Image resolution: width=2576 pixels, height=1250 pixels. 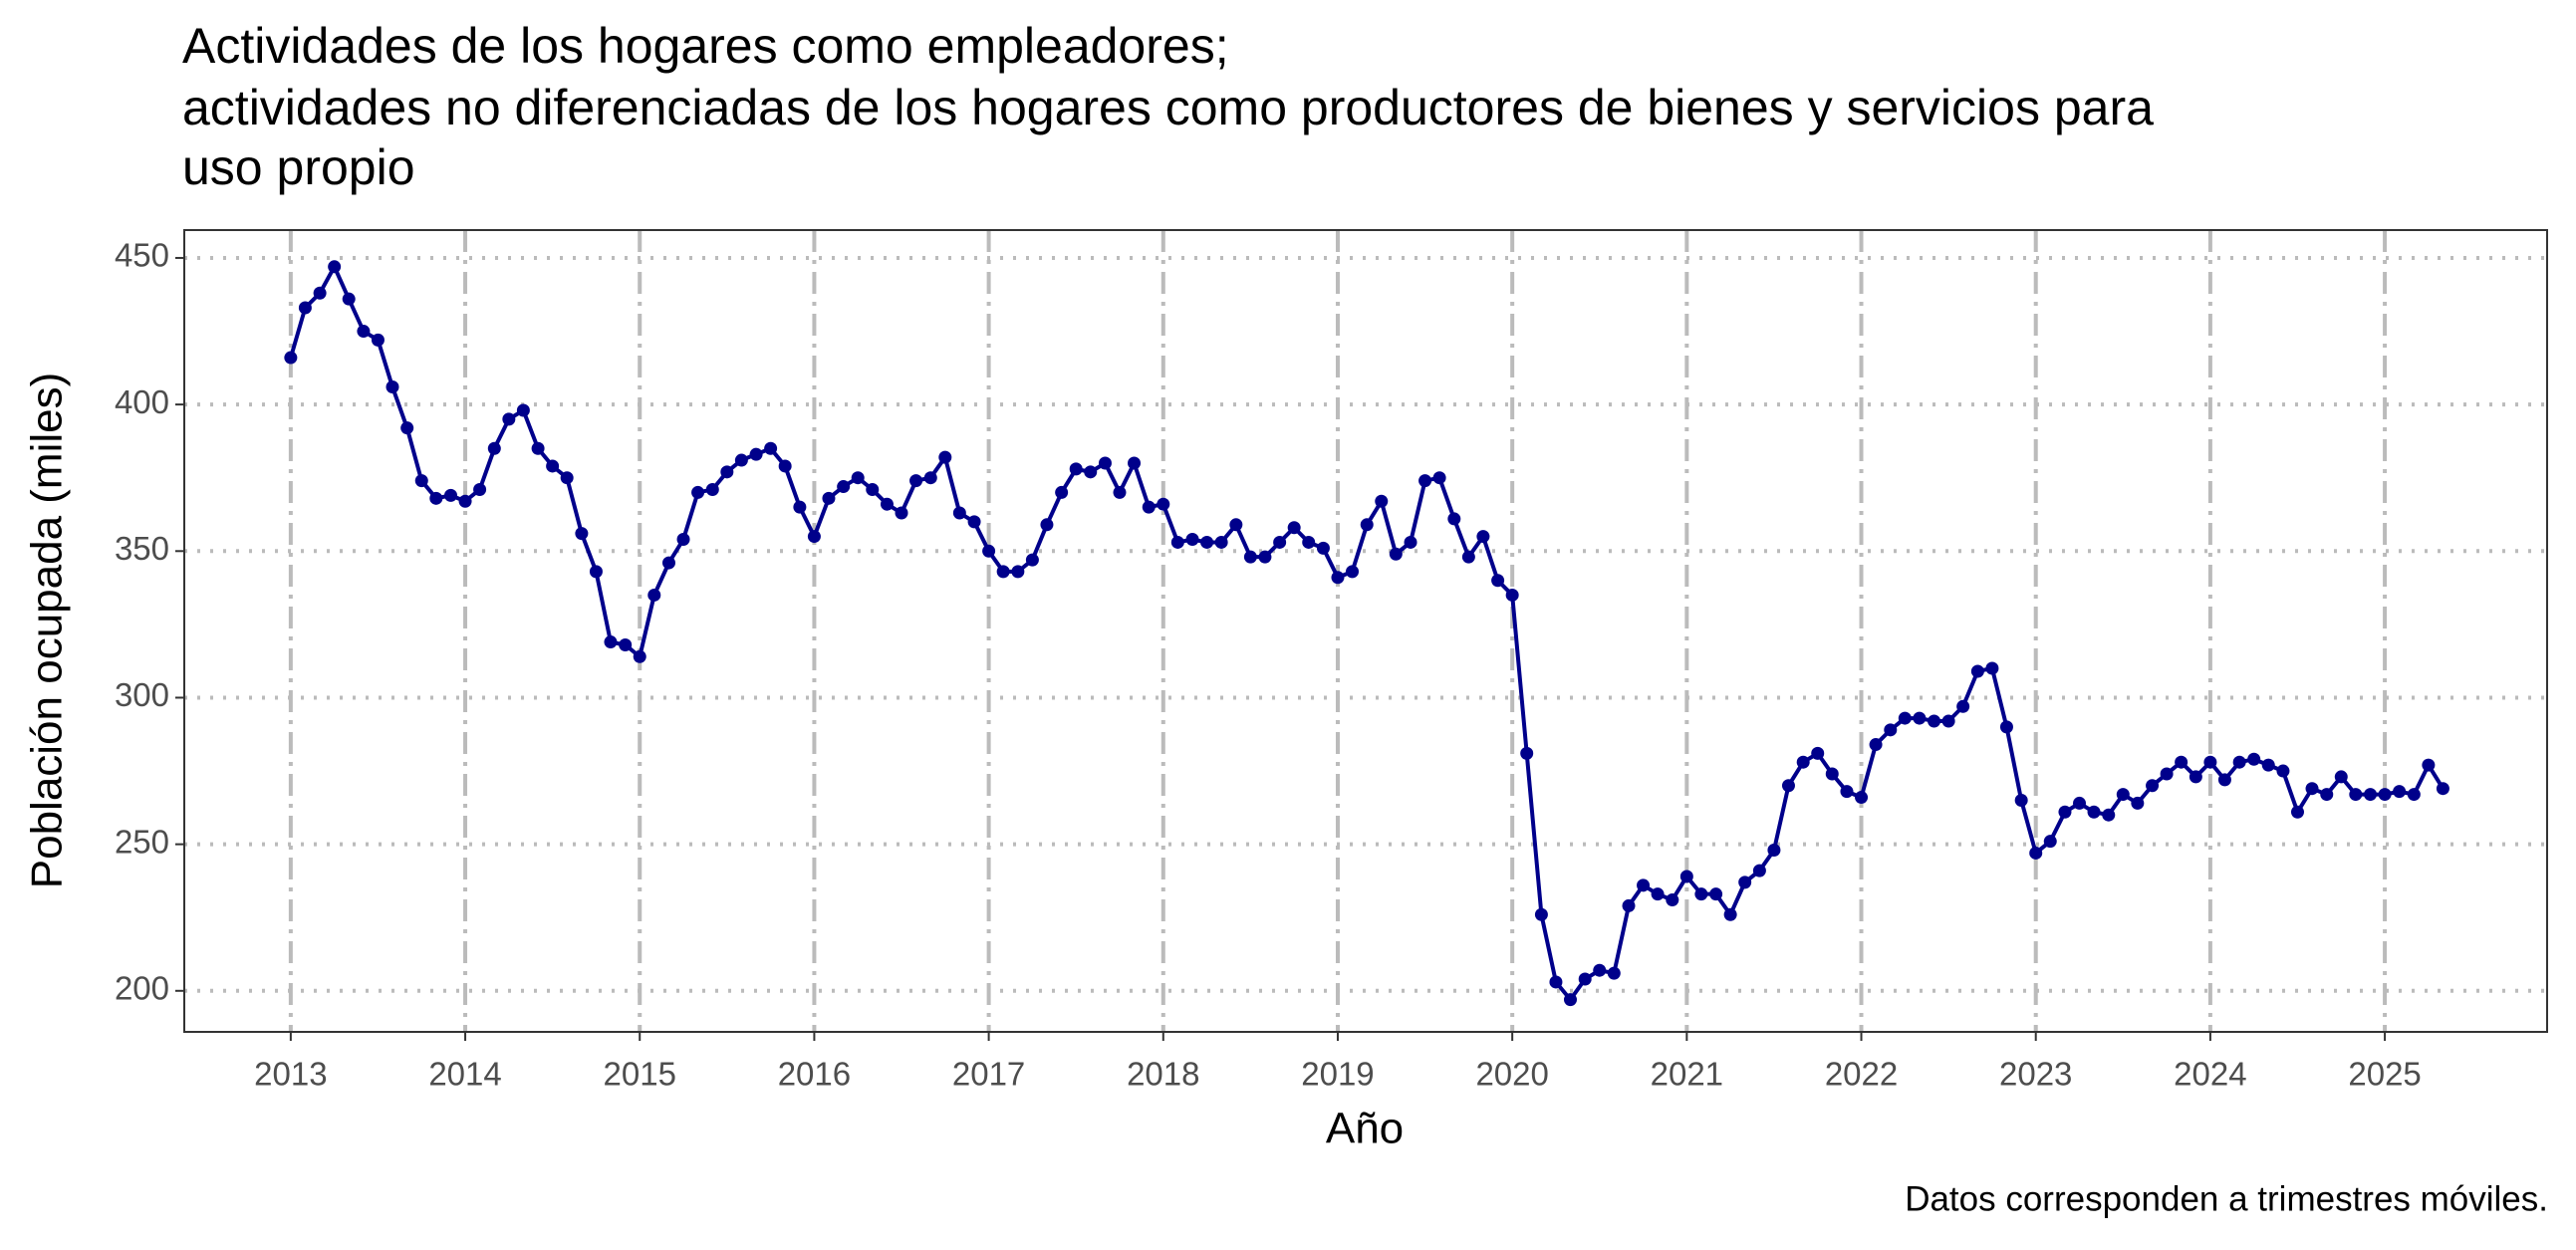 What do you see at coordinates (2226, 1198) in the screenshot?
I see `caption: Datos corresponden a trimestres móviles.` at bounding box center [2226, 1198].